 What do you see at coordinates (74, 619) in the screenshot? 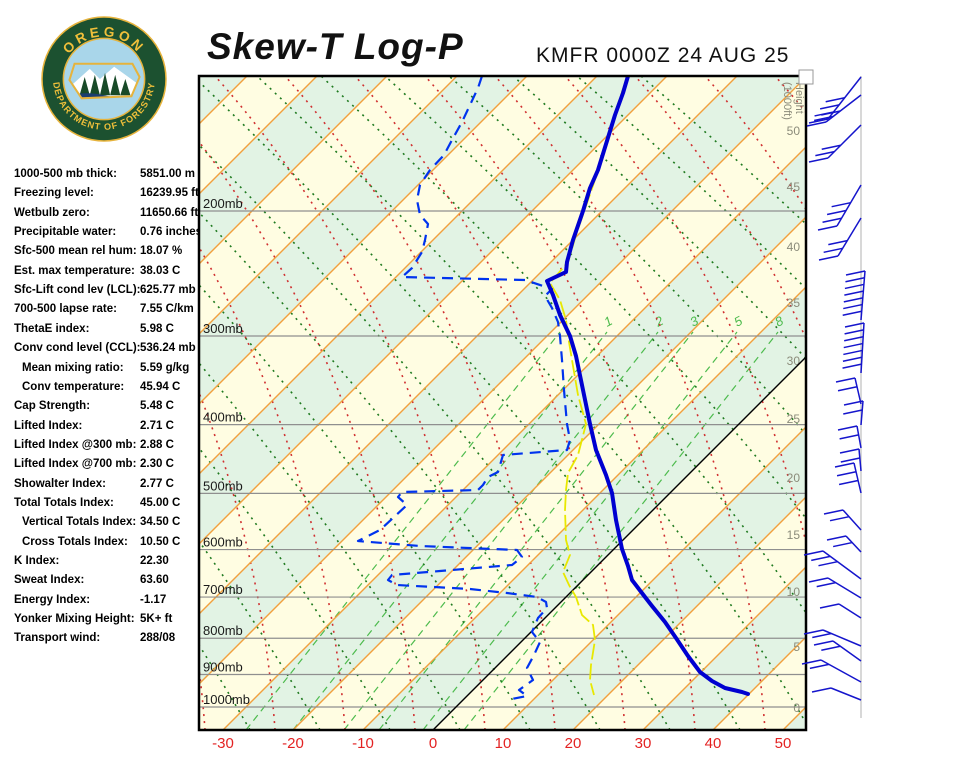
I see `index-label: Yonker Mixing Height:` at bounding box center [74, 619].